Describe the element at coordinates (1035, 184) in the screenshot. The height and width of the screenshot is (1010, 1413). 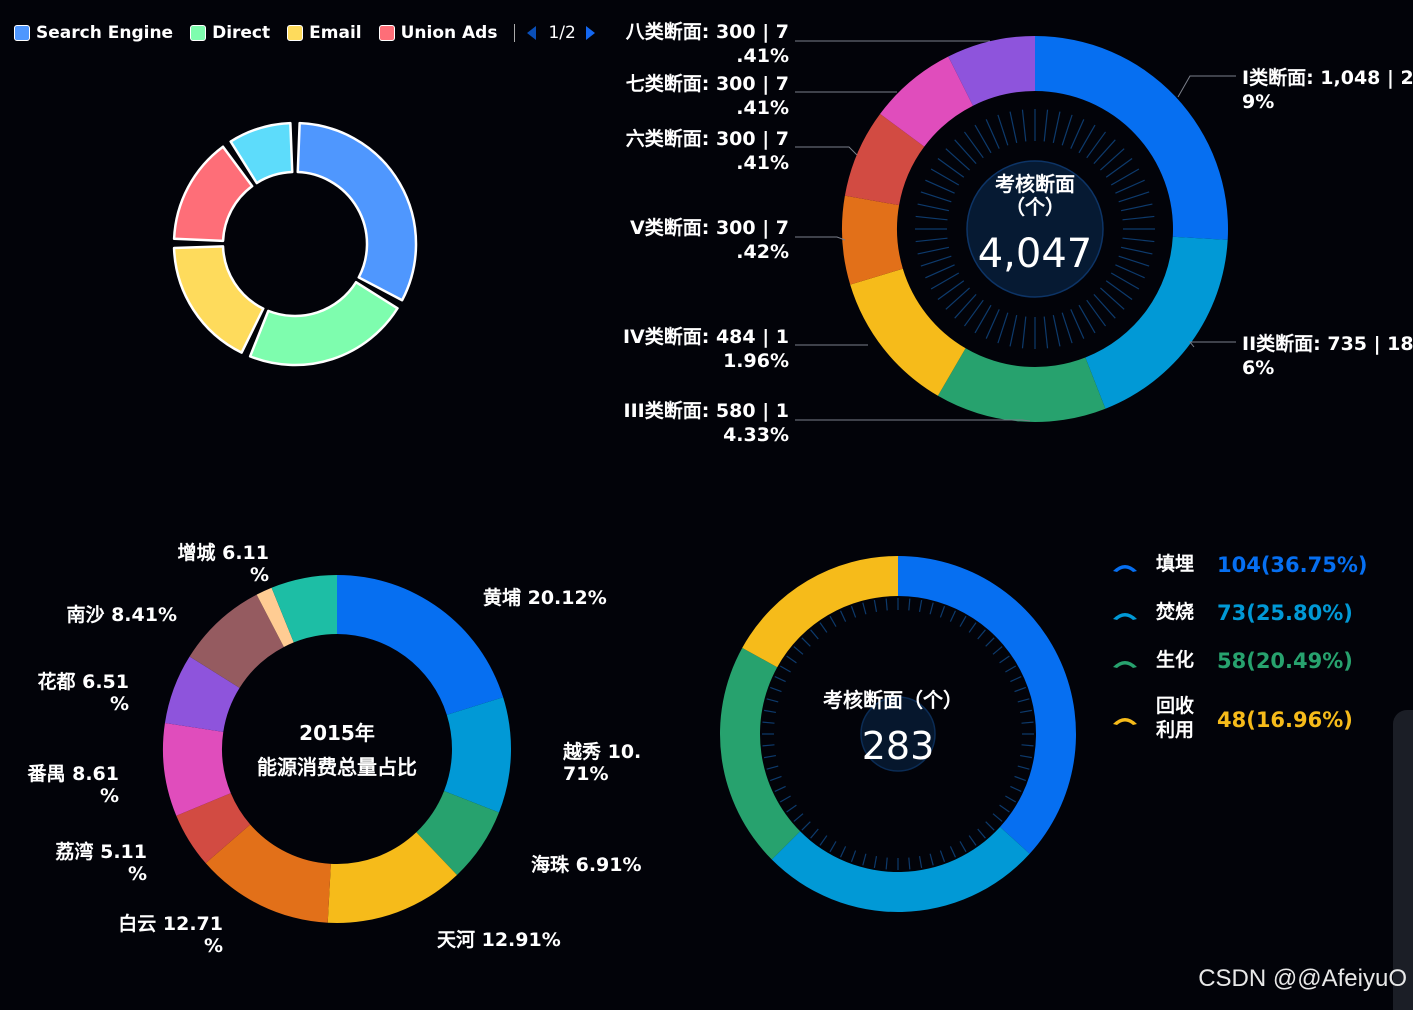
I see `center-title: 考核断面` at that location.